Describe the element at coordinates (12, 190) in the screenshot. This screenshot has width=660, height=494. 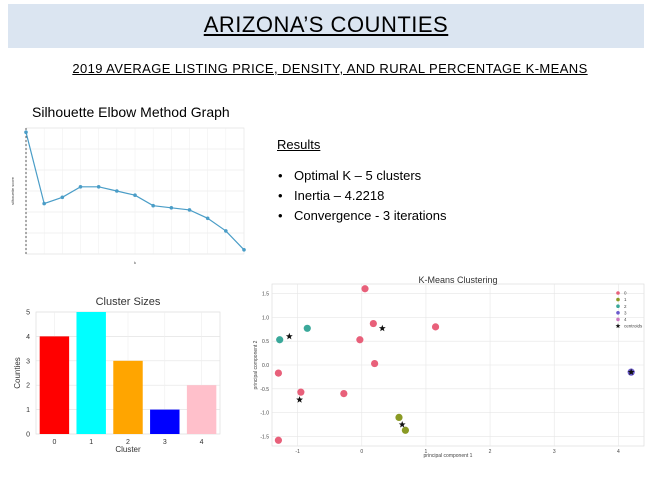
I see `y-axis-label: silhouette score` at that location.